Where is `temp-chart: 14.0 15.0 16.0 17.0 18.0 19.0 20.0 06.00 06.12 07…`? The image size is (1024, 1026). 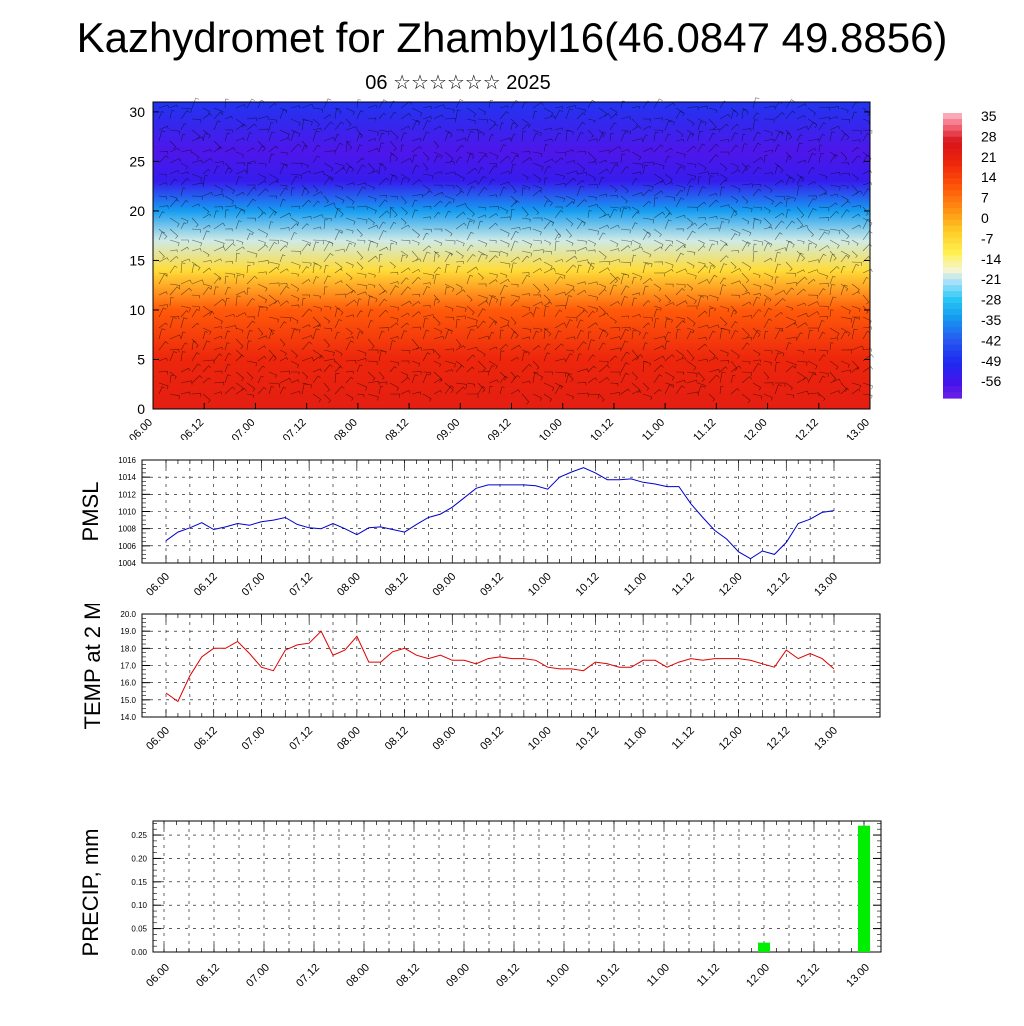
temp-chart: 14.0 15.0 16.0 17.0 18.0 19.0 20.0 06.00 06.12 07… is located at coordinates (480, 678).